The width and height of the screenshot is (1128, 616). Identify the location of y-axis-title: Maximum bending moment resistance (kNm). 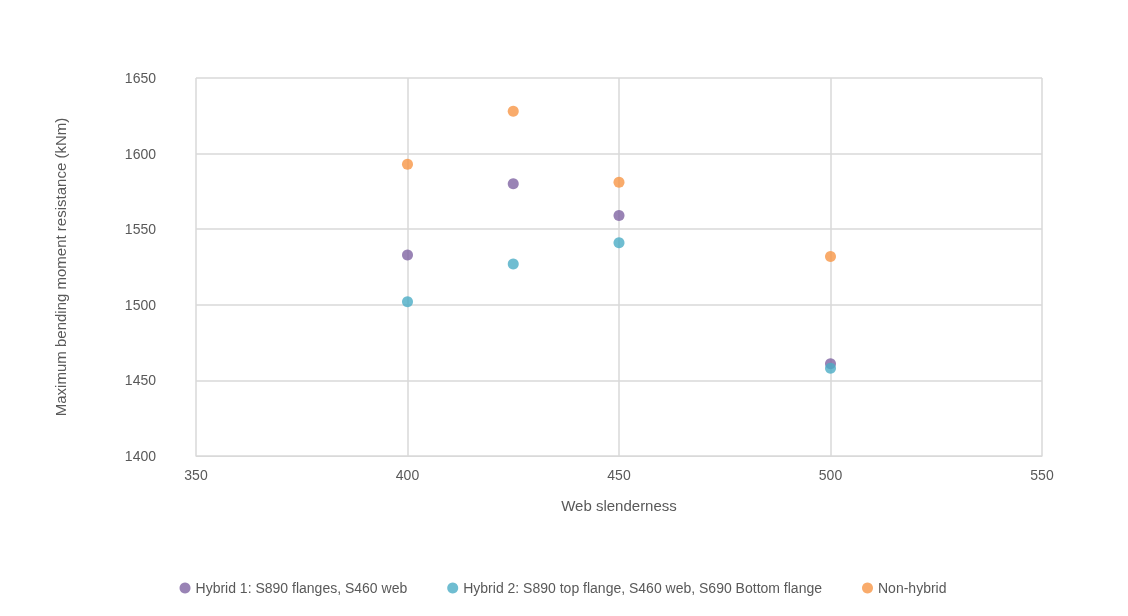
(60, 267).